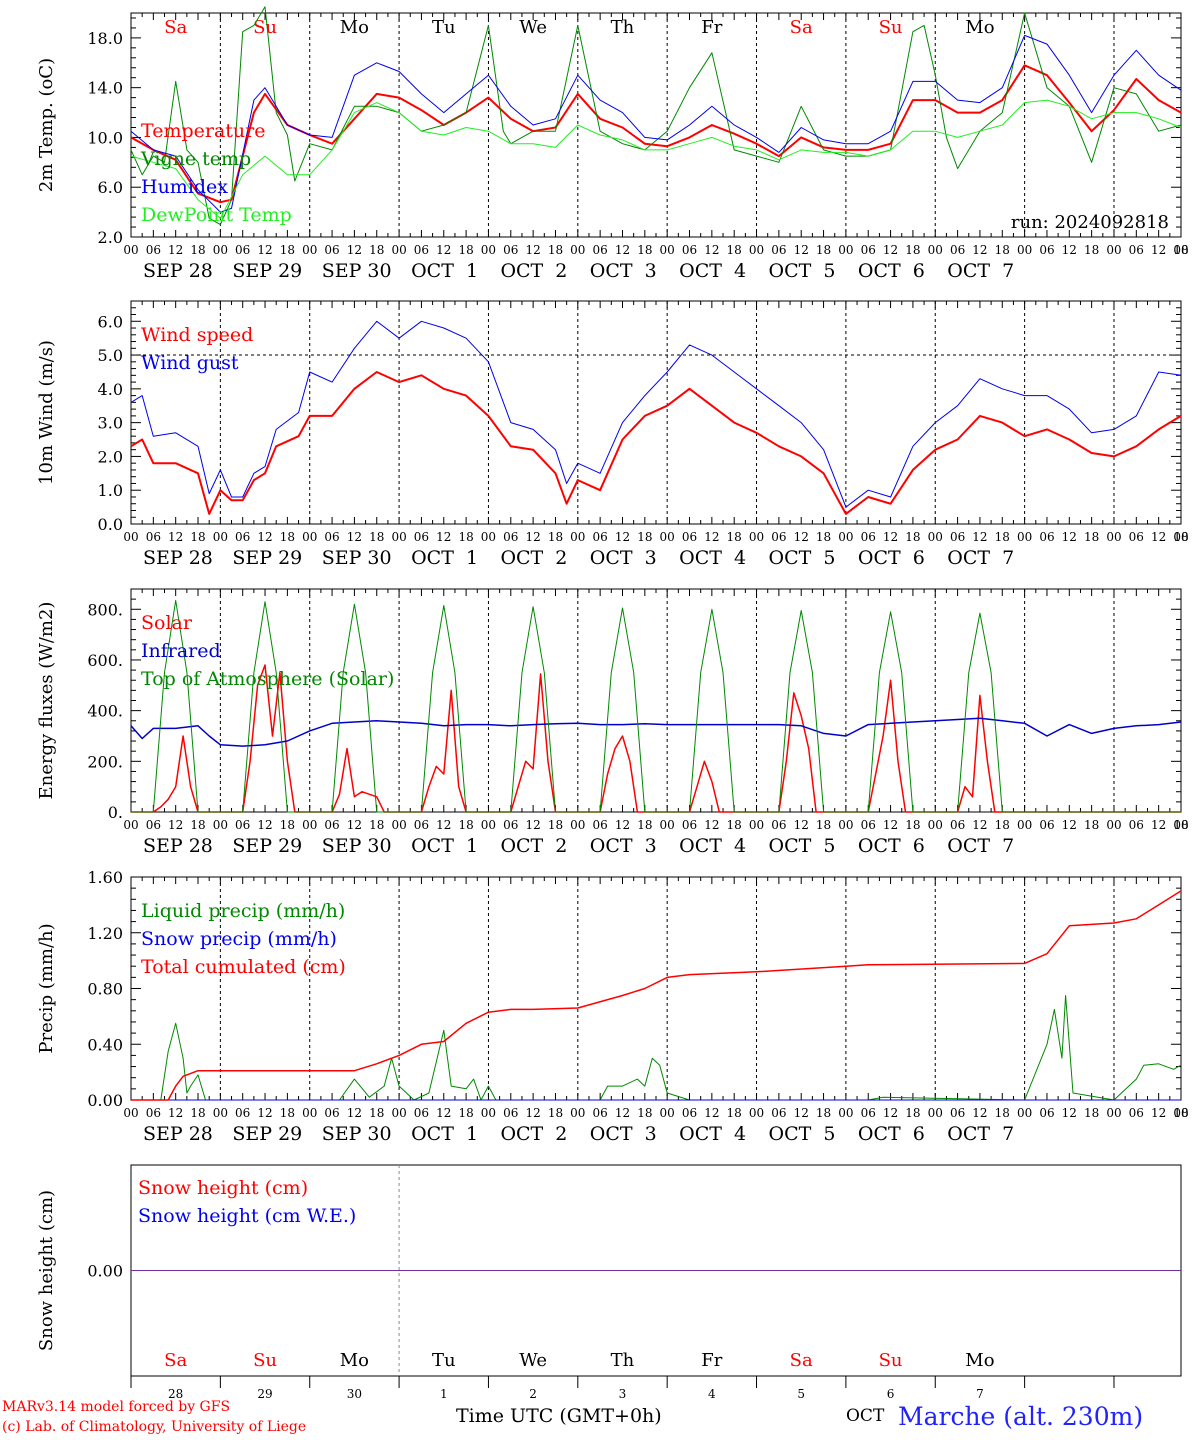 The image size is (1194, 1440). I want to click on date-label: OCT 4, so click(712, 1134).